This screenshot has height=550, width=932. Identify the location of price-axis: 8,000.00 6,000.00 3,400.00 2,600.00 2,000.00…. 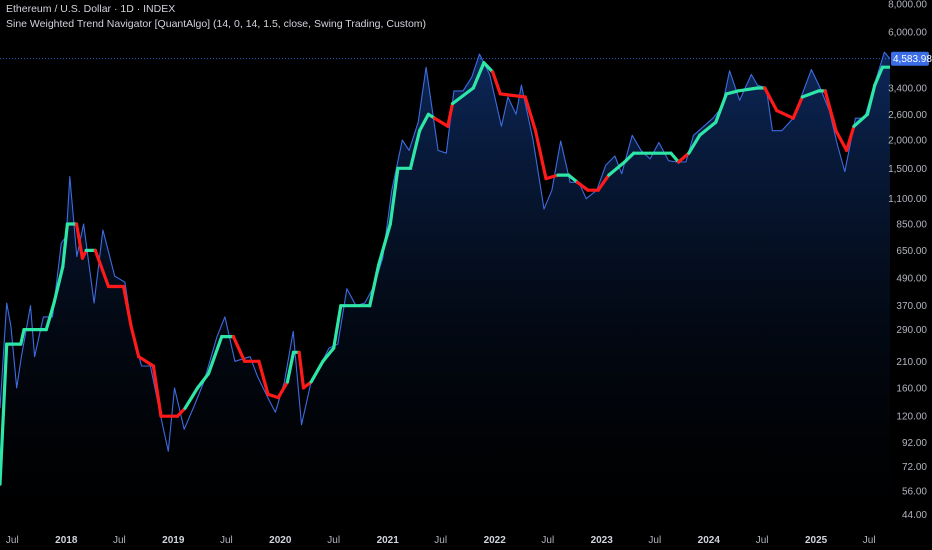
(907, 260).